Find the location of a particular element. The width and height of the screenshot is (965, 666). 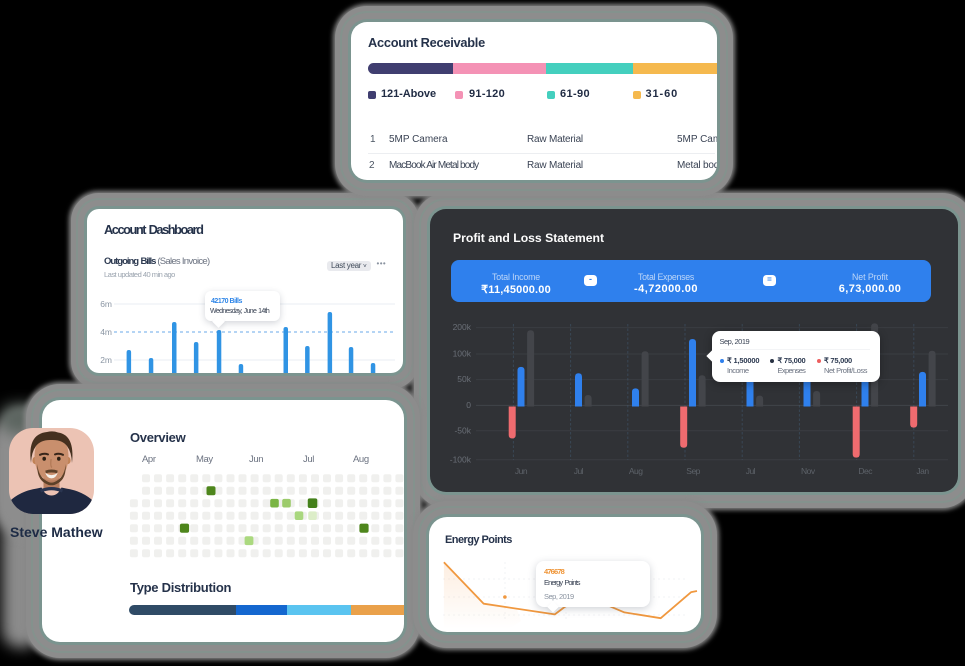

svg-text: Sep is located at coordinates (693, 471).